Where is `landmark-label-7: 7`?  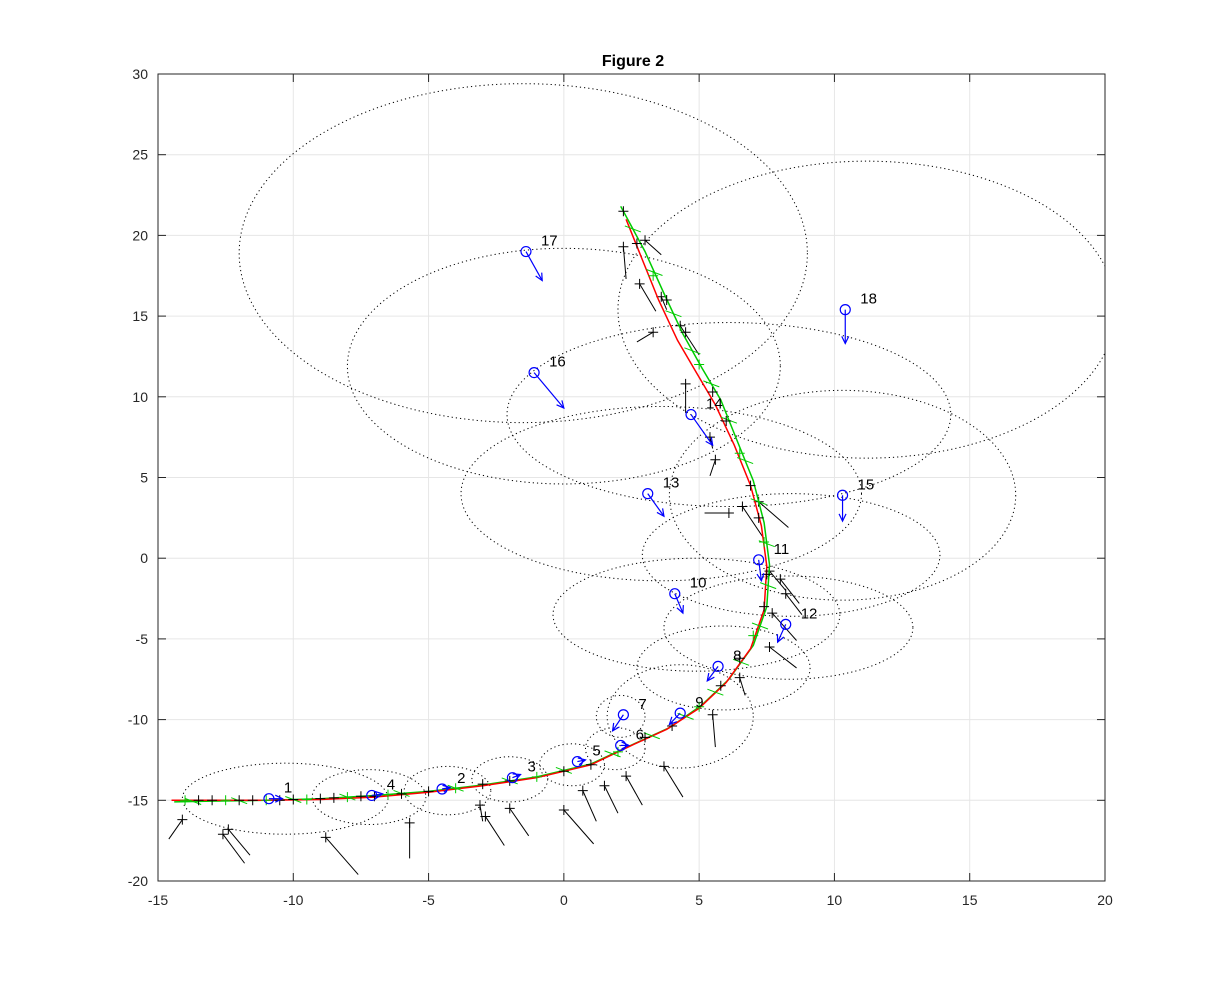
landmark-label-7: 7 is located at coordinates (642, 704).